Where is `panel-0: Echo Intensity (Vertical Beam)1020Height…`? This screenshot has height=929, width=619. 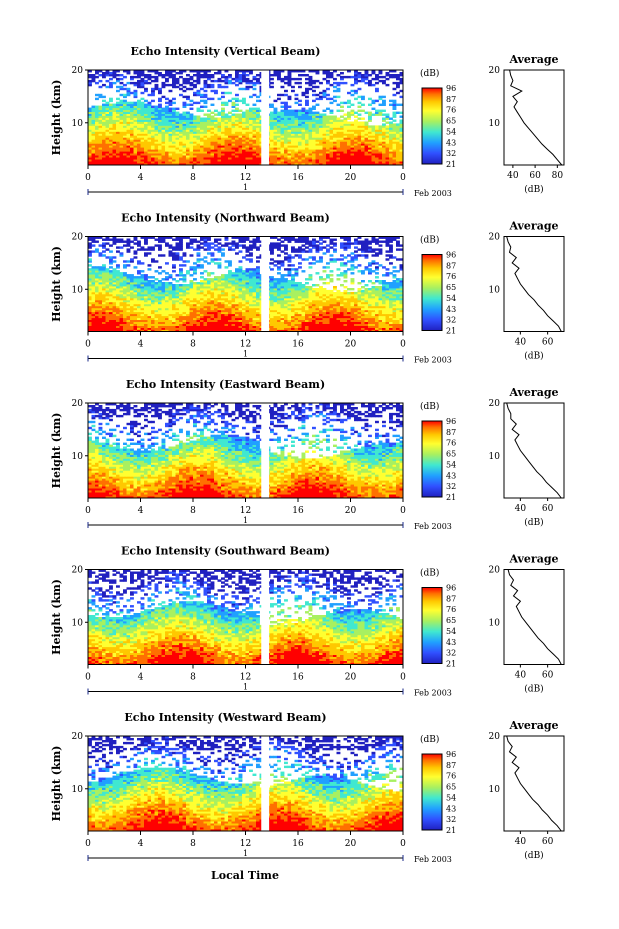
panel-0: Echo Intensity (Vertical Beam)1020Height… is located at coordinates (307, 121).